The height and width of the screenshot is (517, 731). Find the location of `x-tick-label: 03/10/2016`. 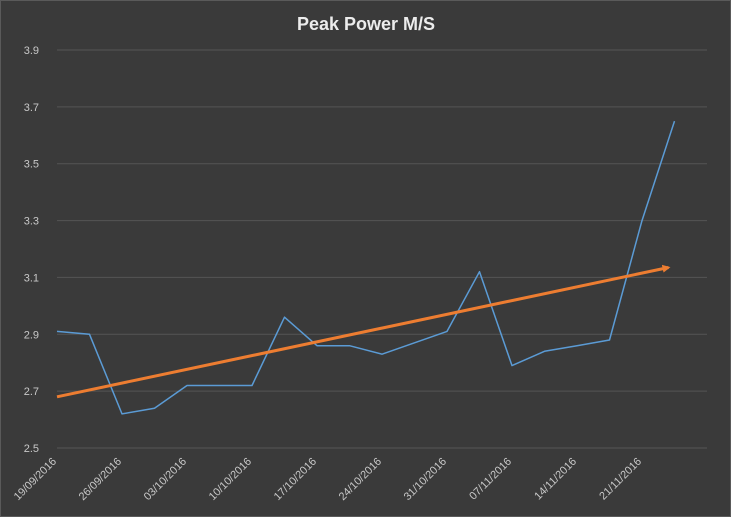

x-tick-label: 03/10/2016 is located at coordinates (165, 479).